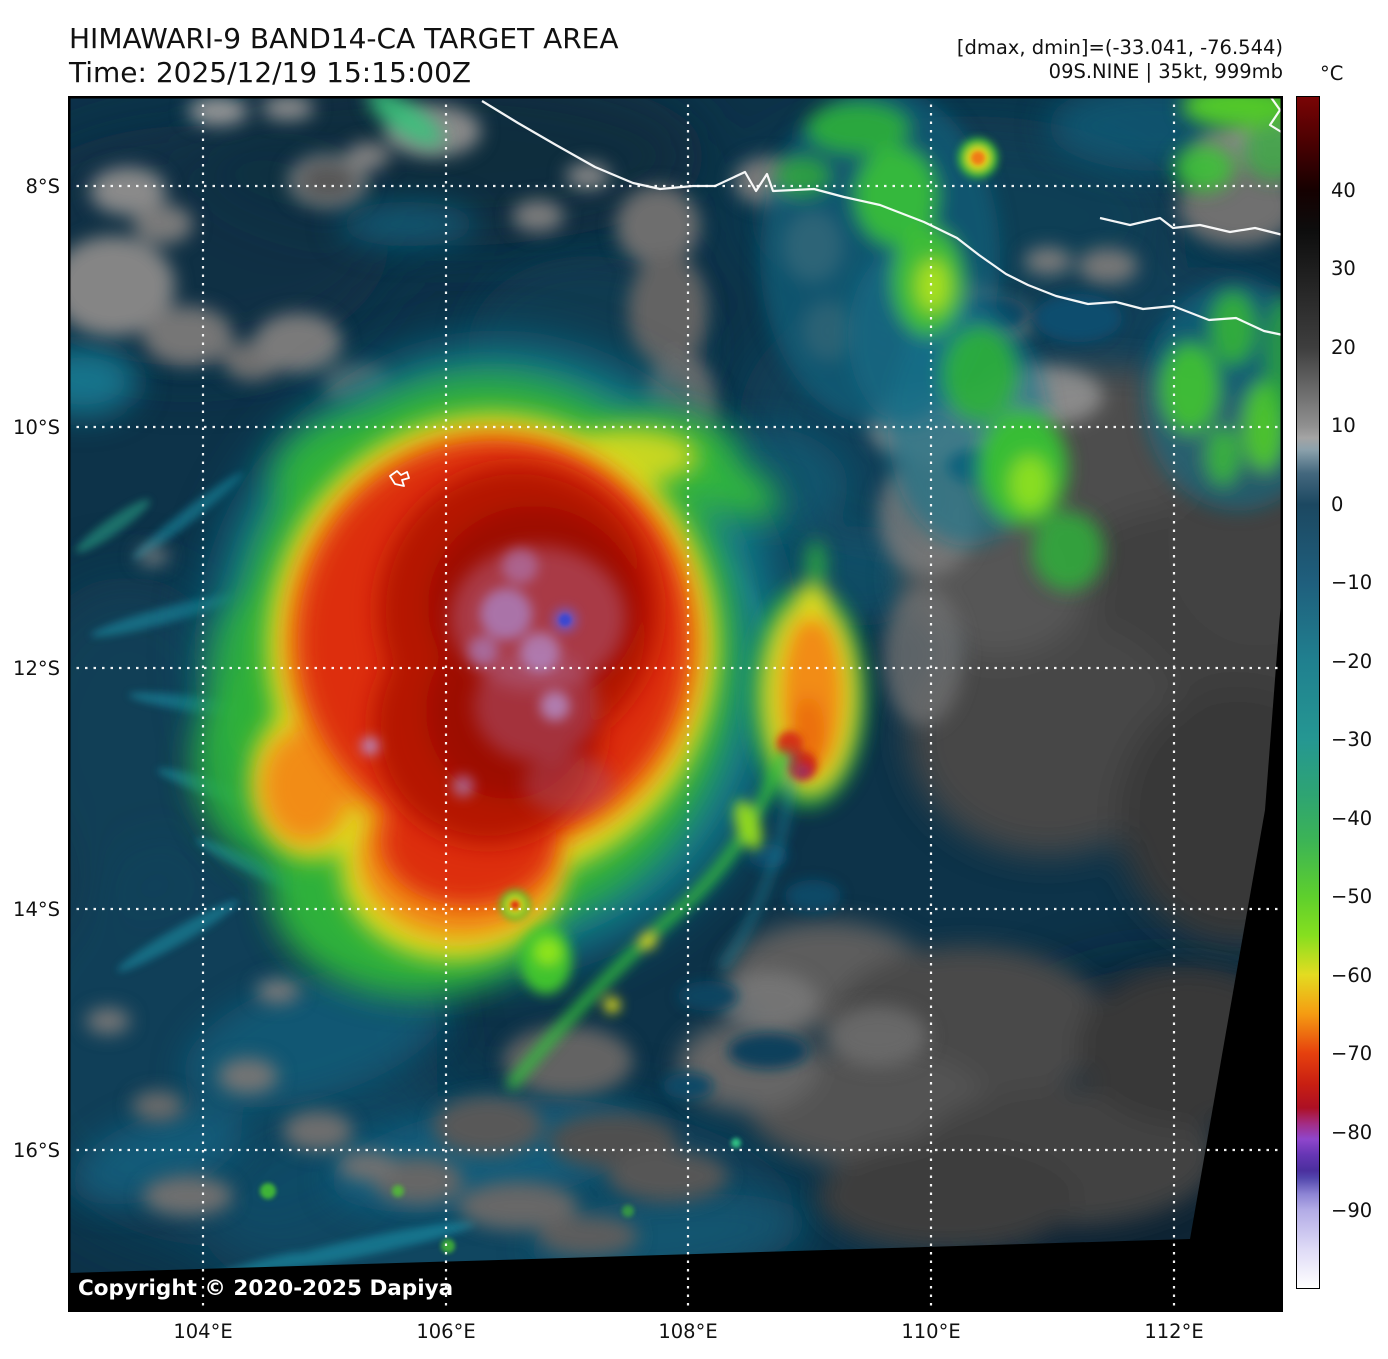  Describe the element at coordinates (1213, 303) in the screenshot. I see `northeast-convection` at that location.